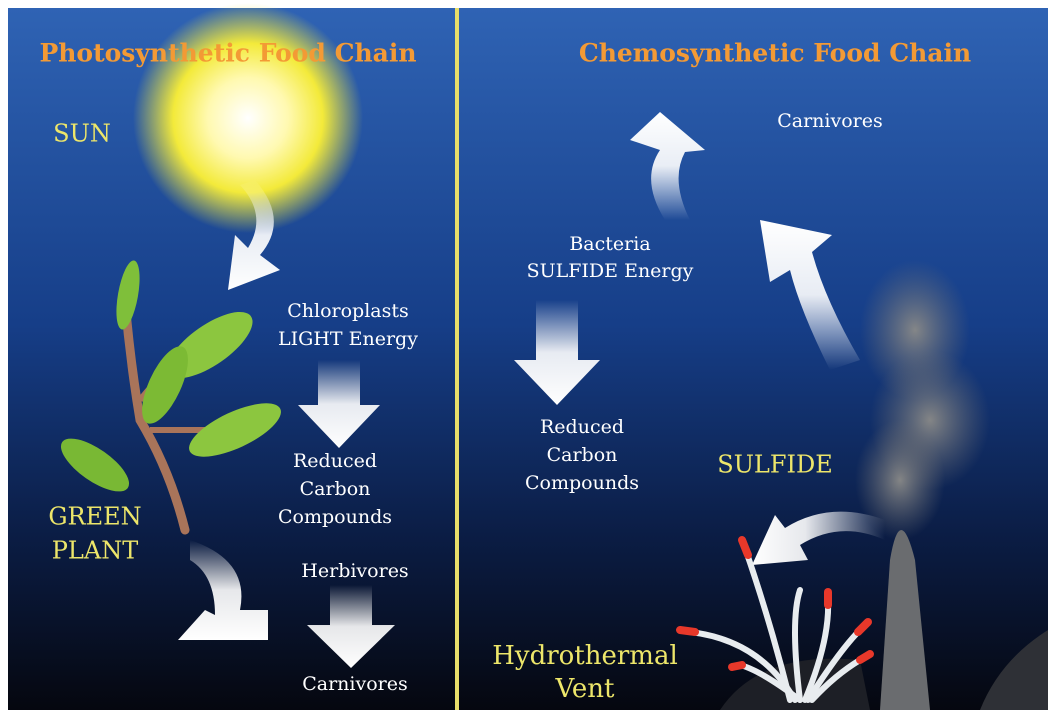 Image resolution: width=1056 pixels, height=715 pixels. What do you see at coordinates (170, 397) in the screenshot?
I see `plant` at bounding box center [170, 397].